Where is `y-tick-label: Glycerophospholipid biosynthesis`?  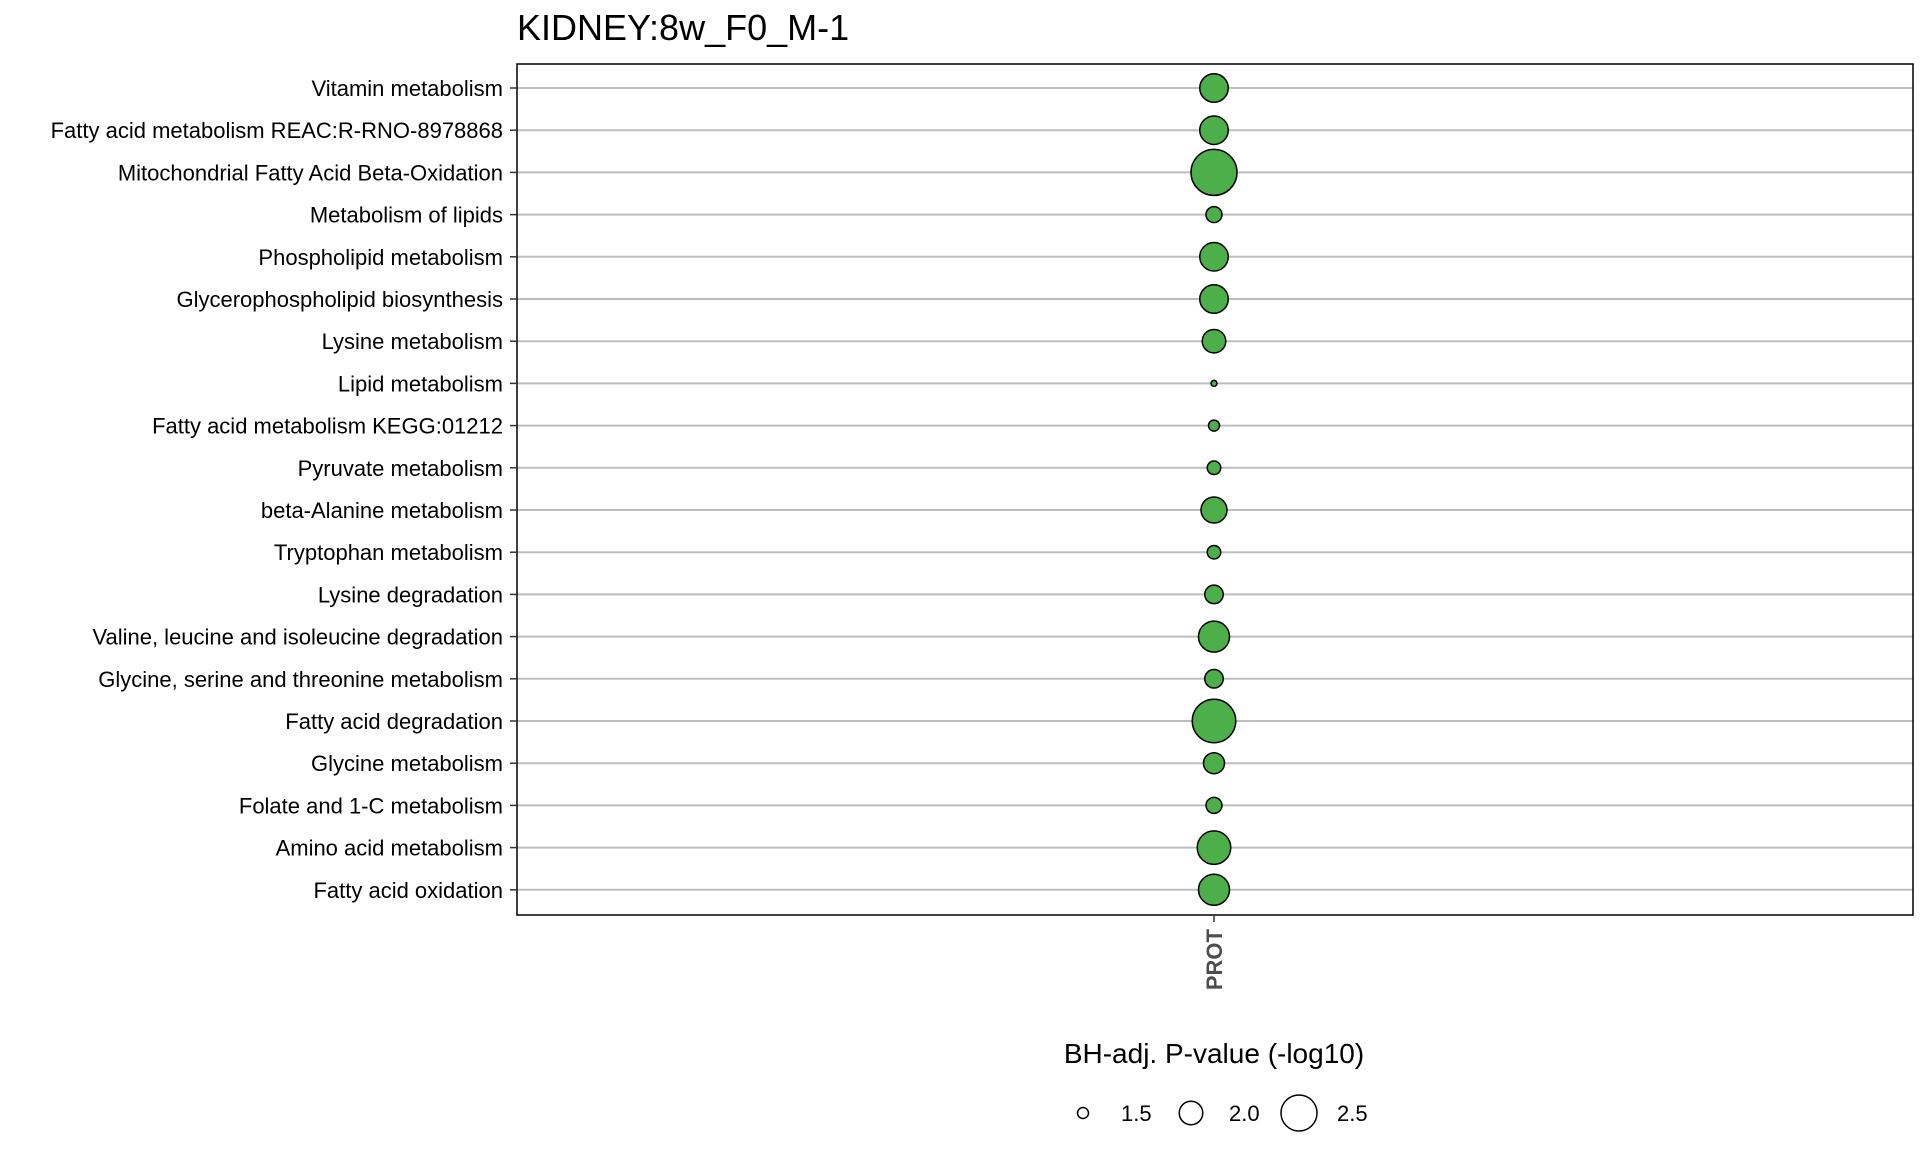
y-tick-label: Glycerophospholipid biosynthesis is located at coordinates (339, 299).